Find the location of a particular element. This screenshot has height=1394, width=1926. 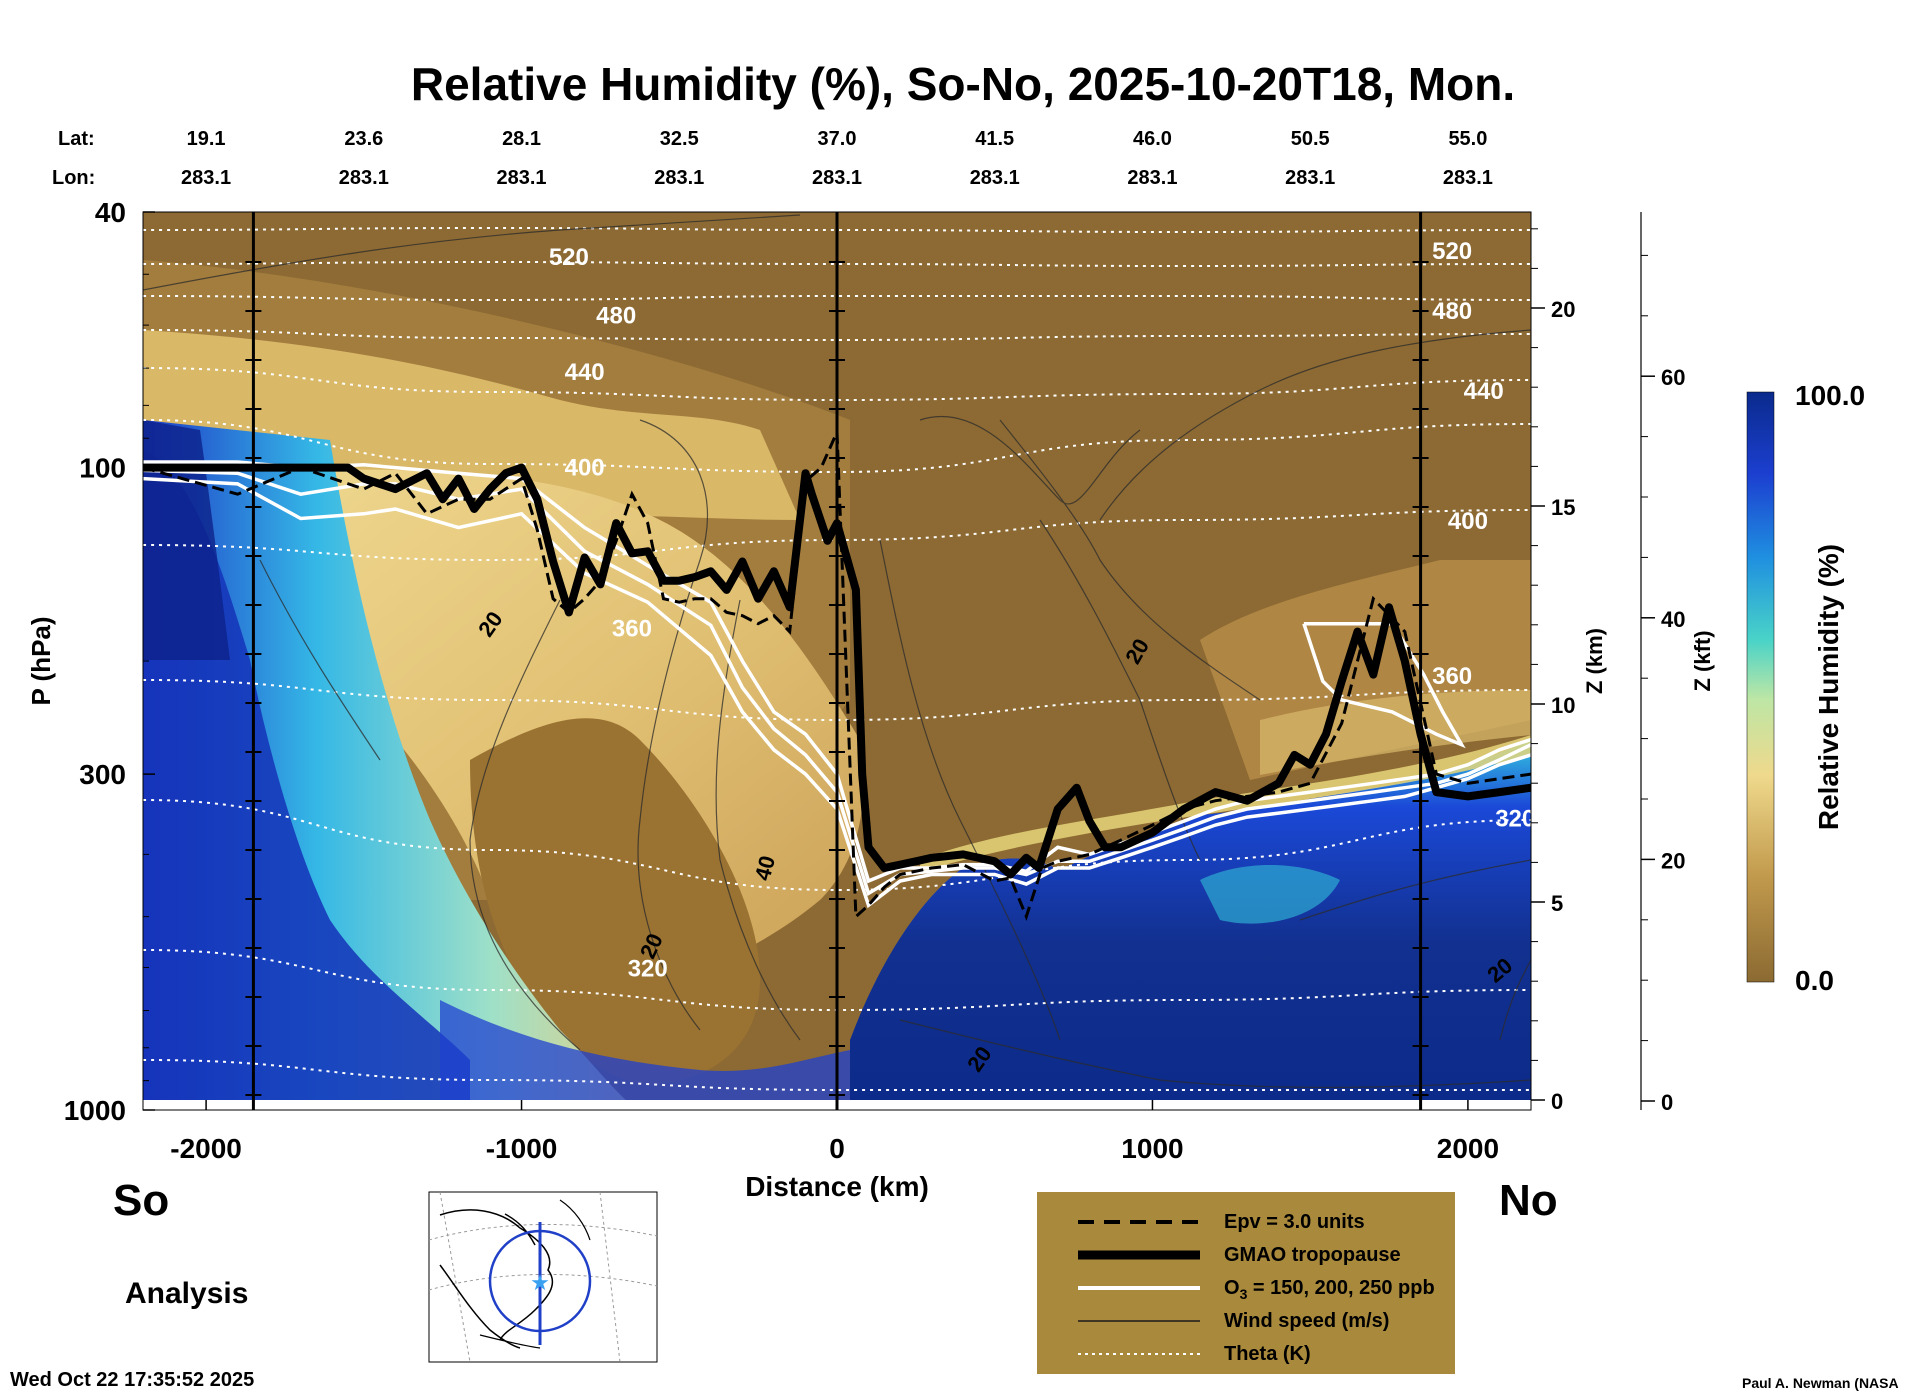

colorbar-min-label: 0.0 is located at coordinates (1814, 980).